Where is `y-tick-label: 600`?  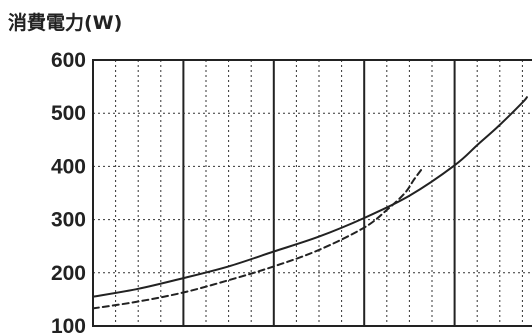
y-tick-label: 600 is located at coordinates (68, 60).